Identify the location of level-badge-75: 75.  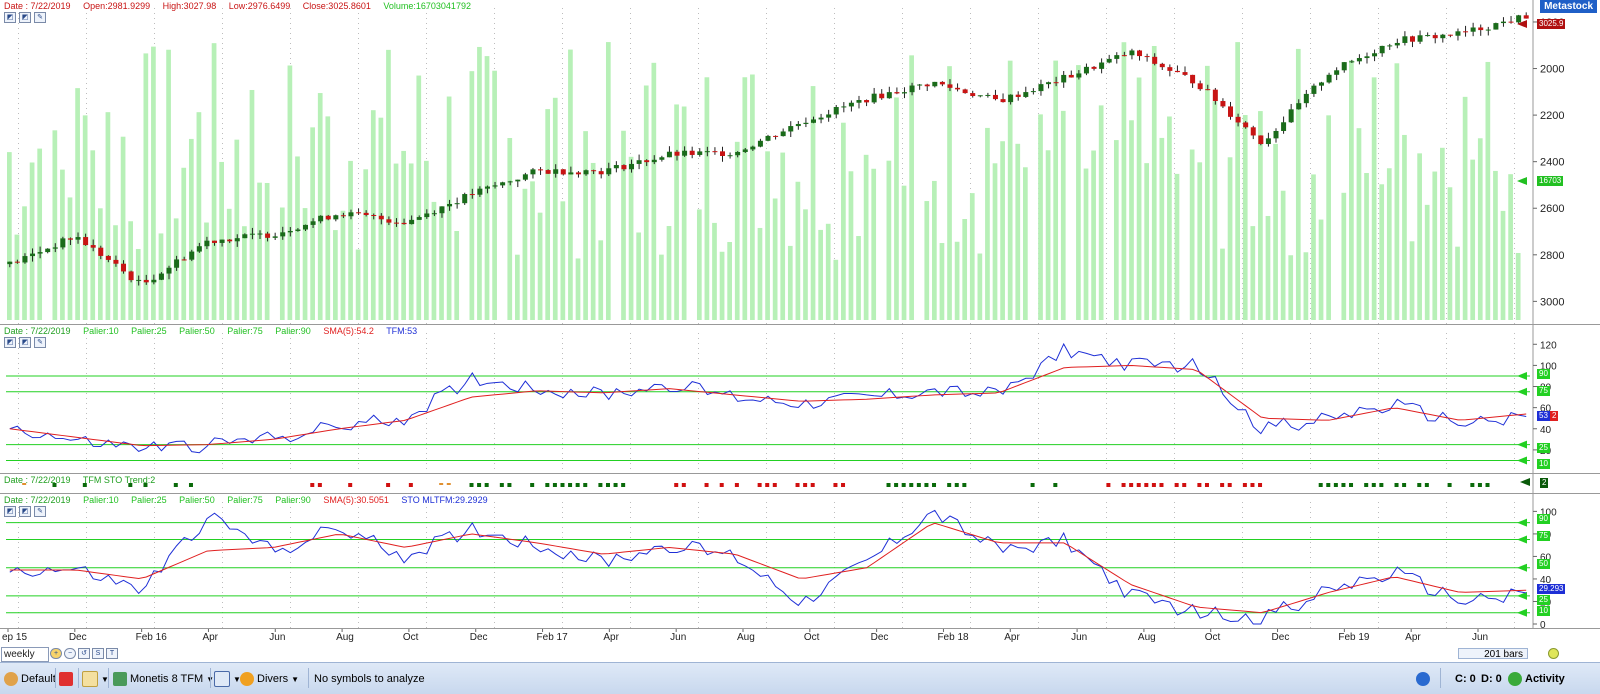
(1543, 536).